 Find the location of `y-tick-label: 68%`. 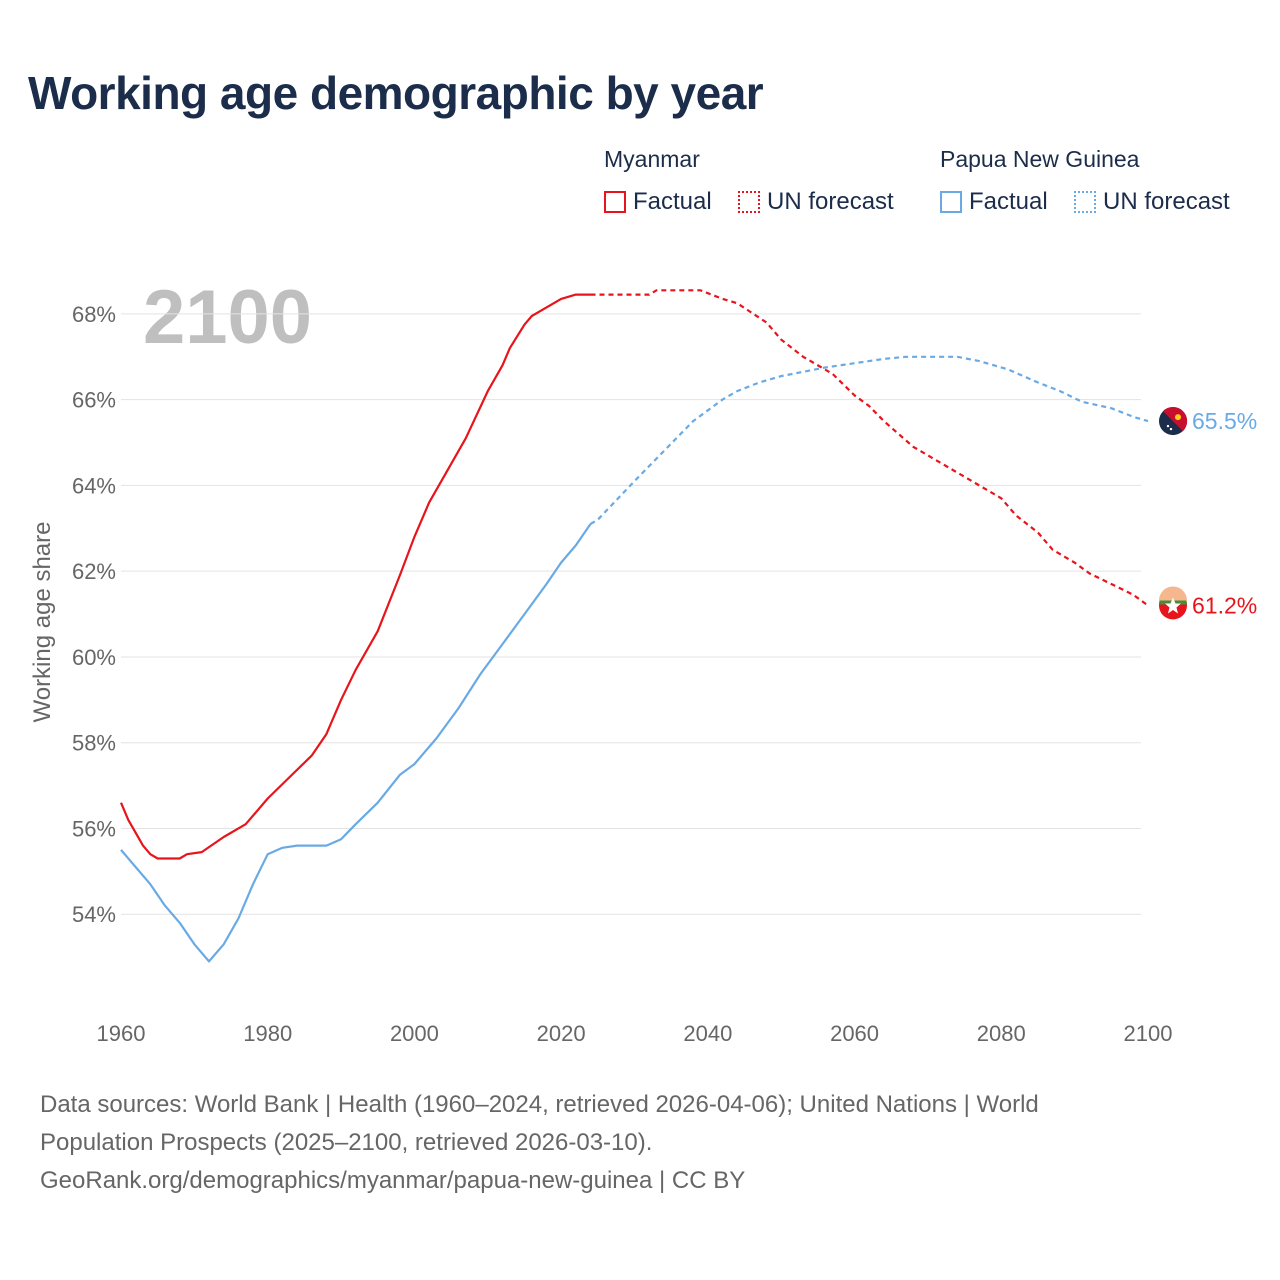

y-tick-label: 68% is located at coordinates (94, 314).